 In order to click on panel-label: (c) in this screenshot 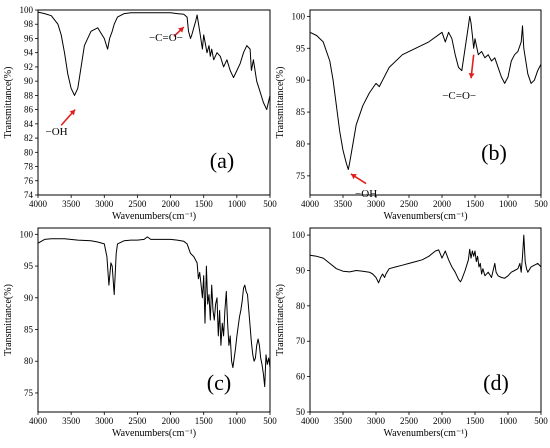, I will do `click(219, 382)`.